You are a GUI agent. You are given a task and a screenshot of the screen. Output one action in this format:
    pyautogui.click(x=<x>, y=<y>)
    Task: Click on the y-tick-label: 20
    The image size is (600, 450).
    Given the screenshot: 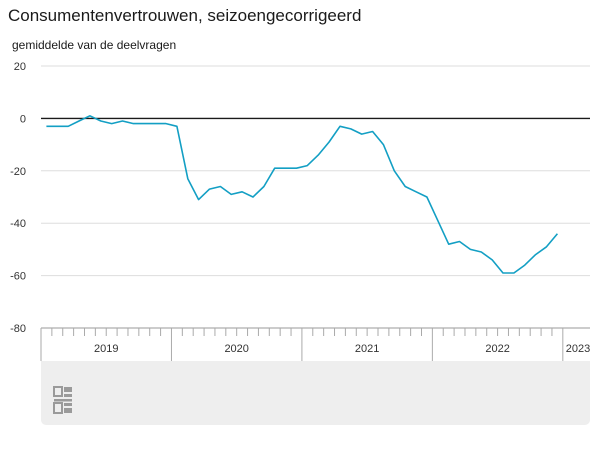 What is the action you would take?
    pyautogui.click(x=20, y=67)
    